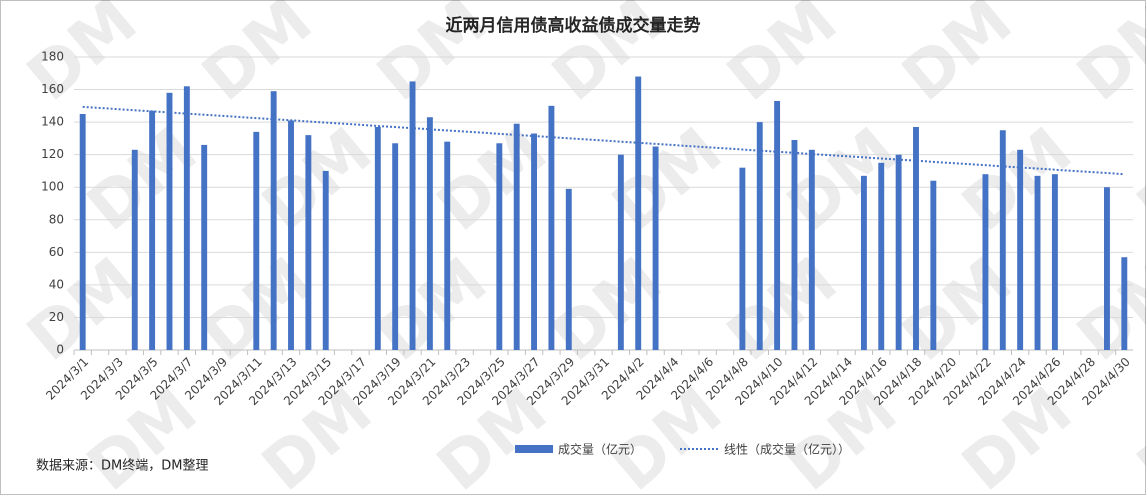  Describe the element at coordinates (122, 466) in the screenshot. I see `source: 数据来源：DM终端，DM整理` at that location.